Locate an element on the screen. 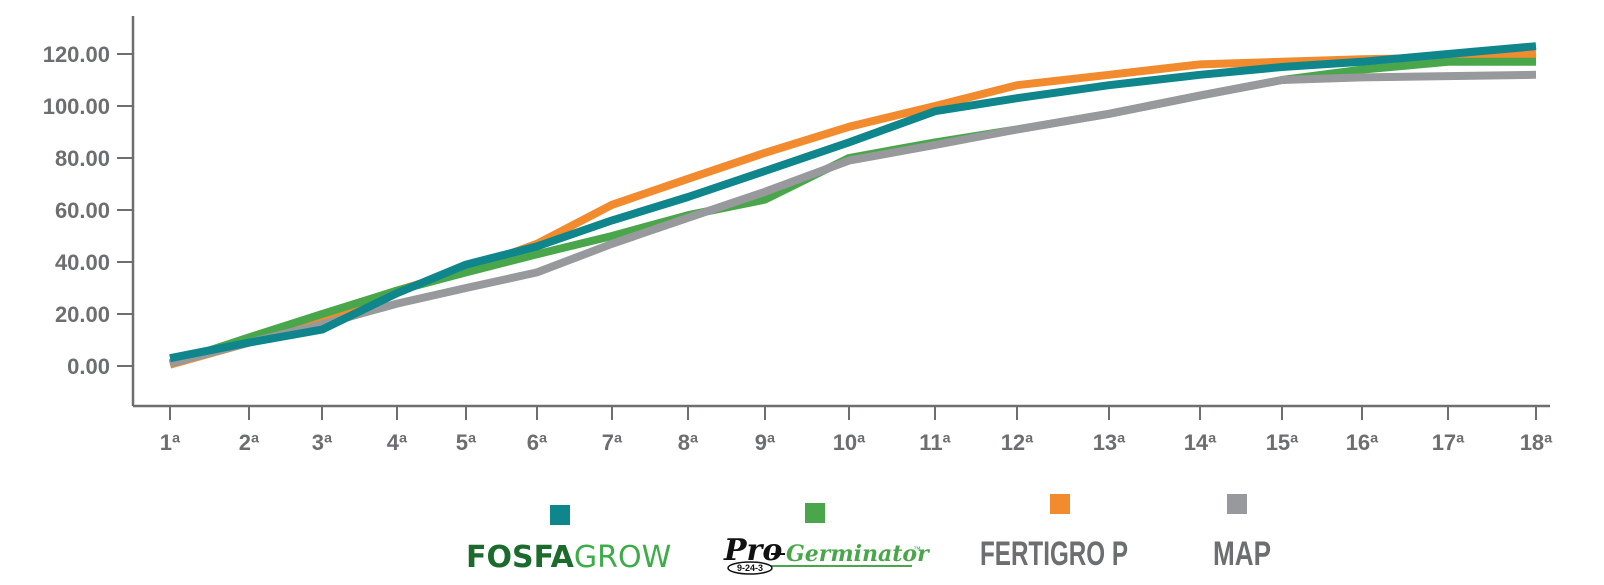  x-tick-label: 18ª is located at coordinates (1536, 442).